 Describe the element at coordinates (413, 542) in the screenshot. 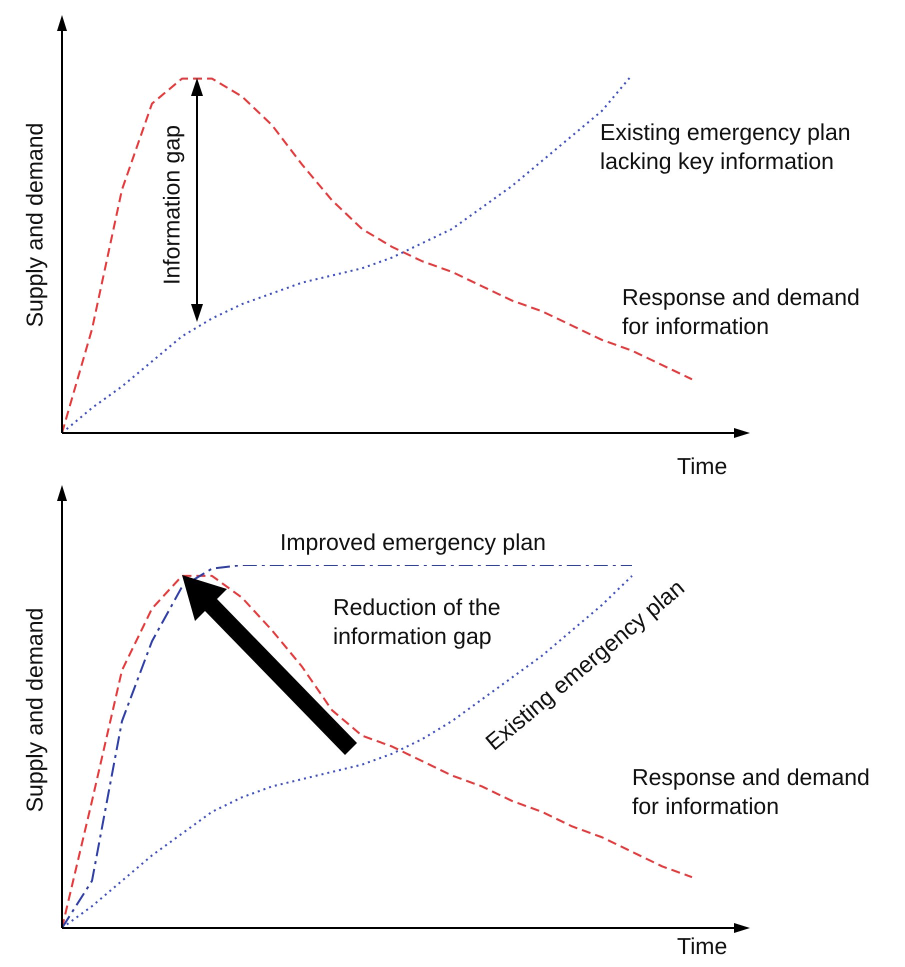

I see `series-label: Improved emergency plan` at that location.